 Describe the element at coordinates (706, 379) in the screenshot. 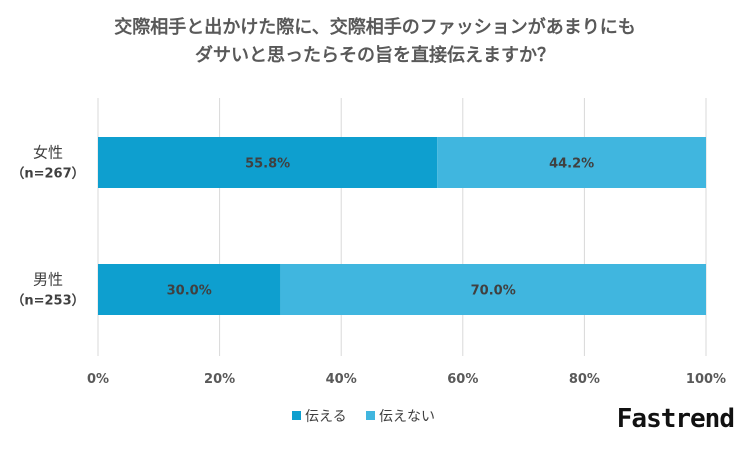

I see `x-tick-label: 100%` at that location.